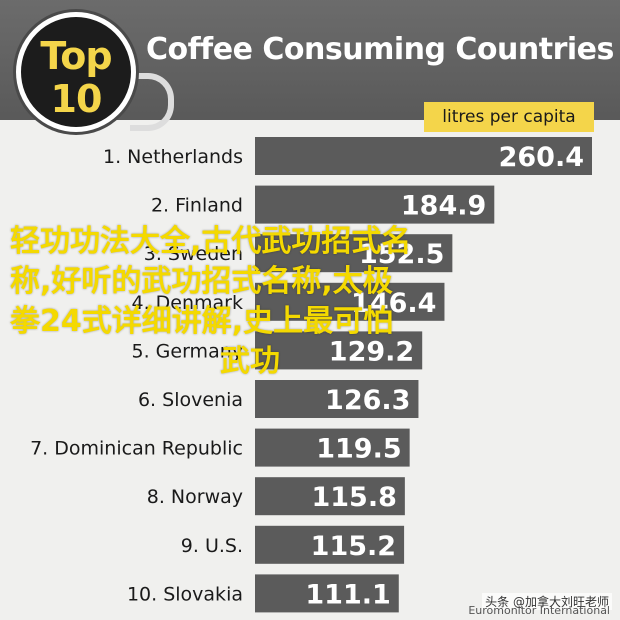 The height and width of the screenshot is (620, 620). What do you see at coordinates (541, 157) in the screenshot?
I see `value-label-1: 260.4` at bounding box center [541, 157].